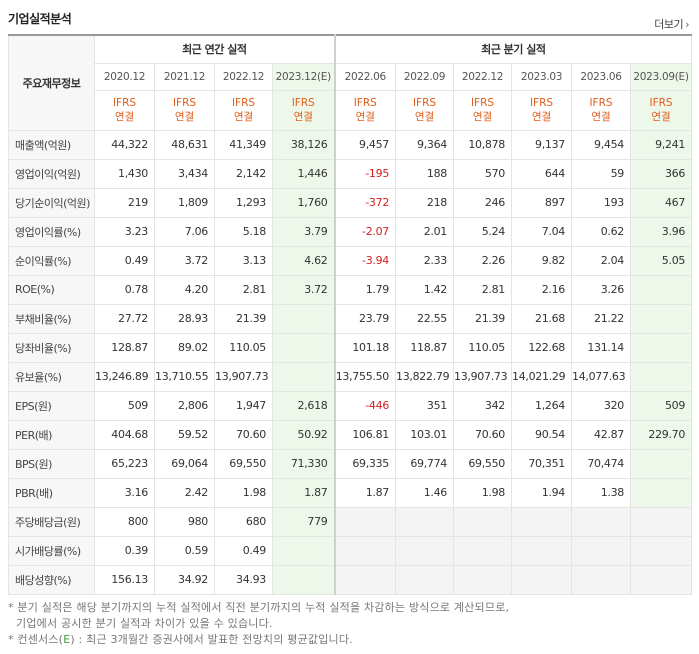  What do you see at coordinates (601, 347) in the screenshot?
I see `table-cell: 131.14` at bounding box center [601, 347].